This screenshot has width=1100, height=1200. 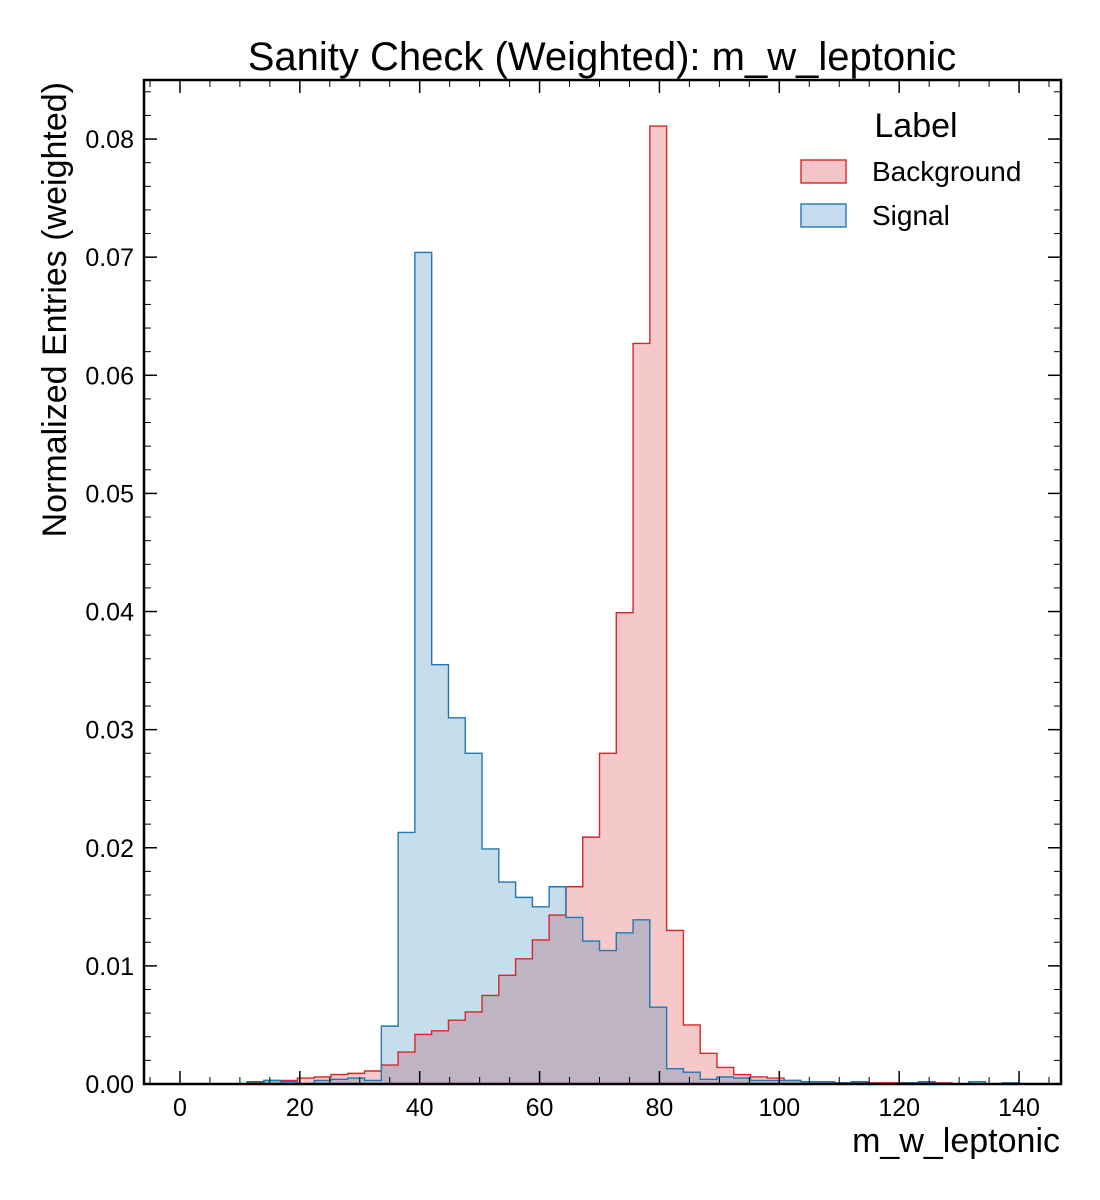 What do you see at coordinates (109, 258) in the screenshot?
I see `y-tick-label: 0.07` at bounding box center [109, 258].